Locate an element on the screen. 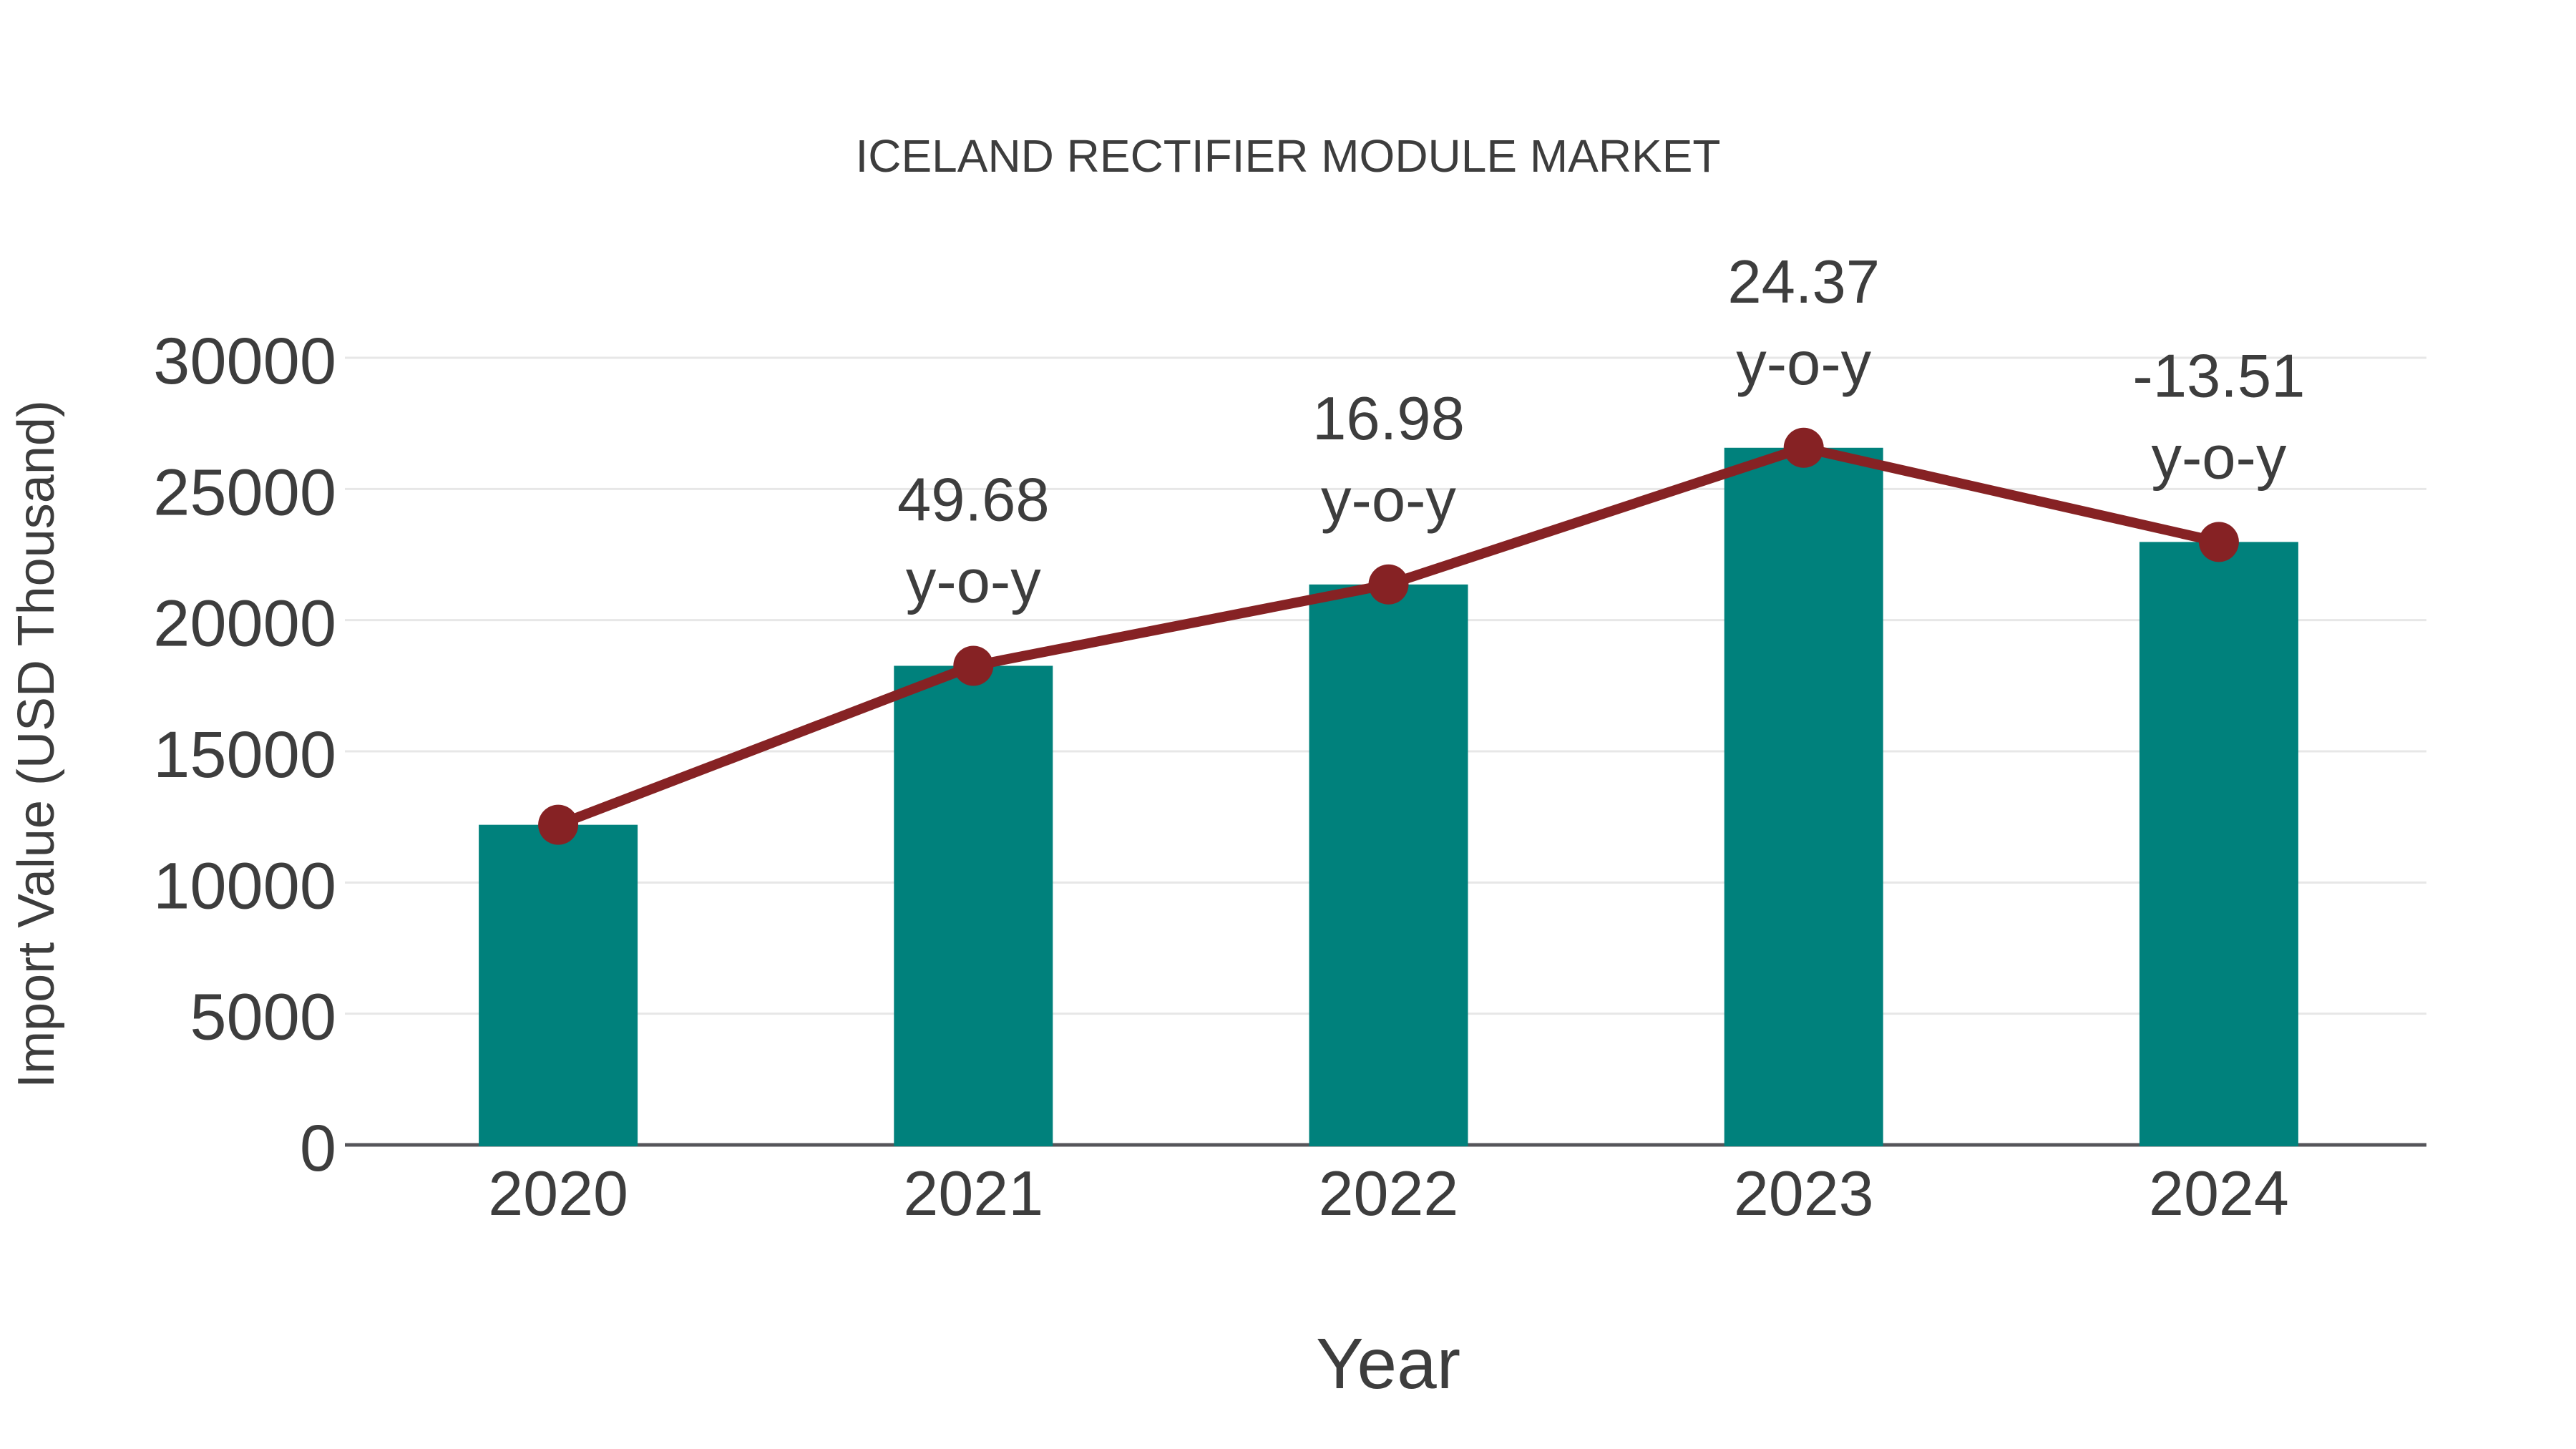 Image resolution: width=2576 pixels, height=1449 pixels. x-tick-label-2022: 2022 is located at coordinates (1389, 1193).